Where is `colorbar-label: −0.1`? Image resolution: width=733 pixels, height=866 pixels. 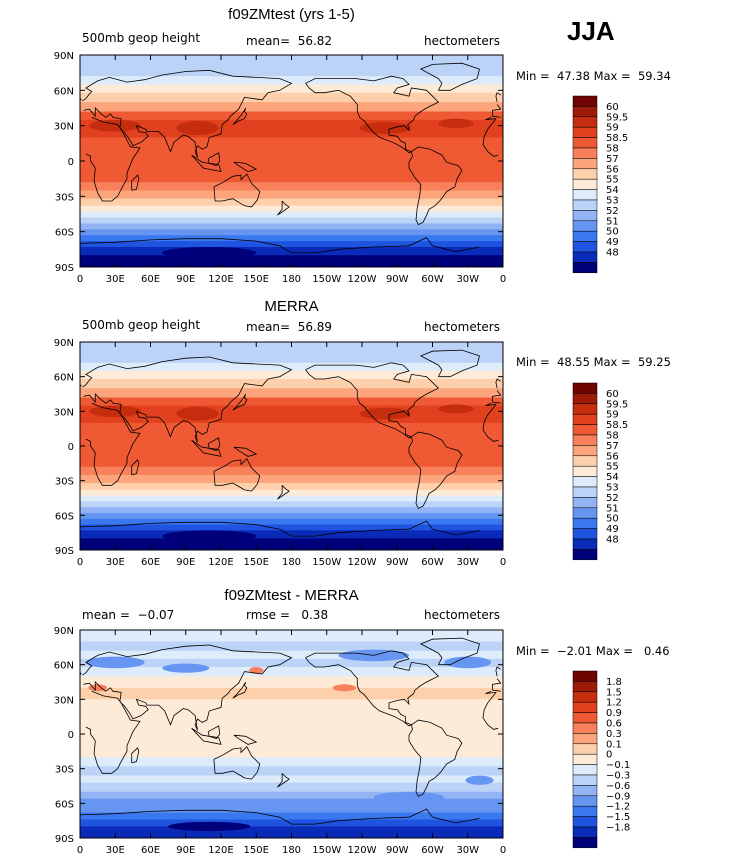
colorbar-label: −0.1 is located at coordinates (618, 765).